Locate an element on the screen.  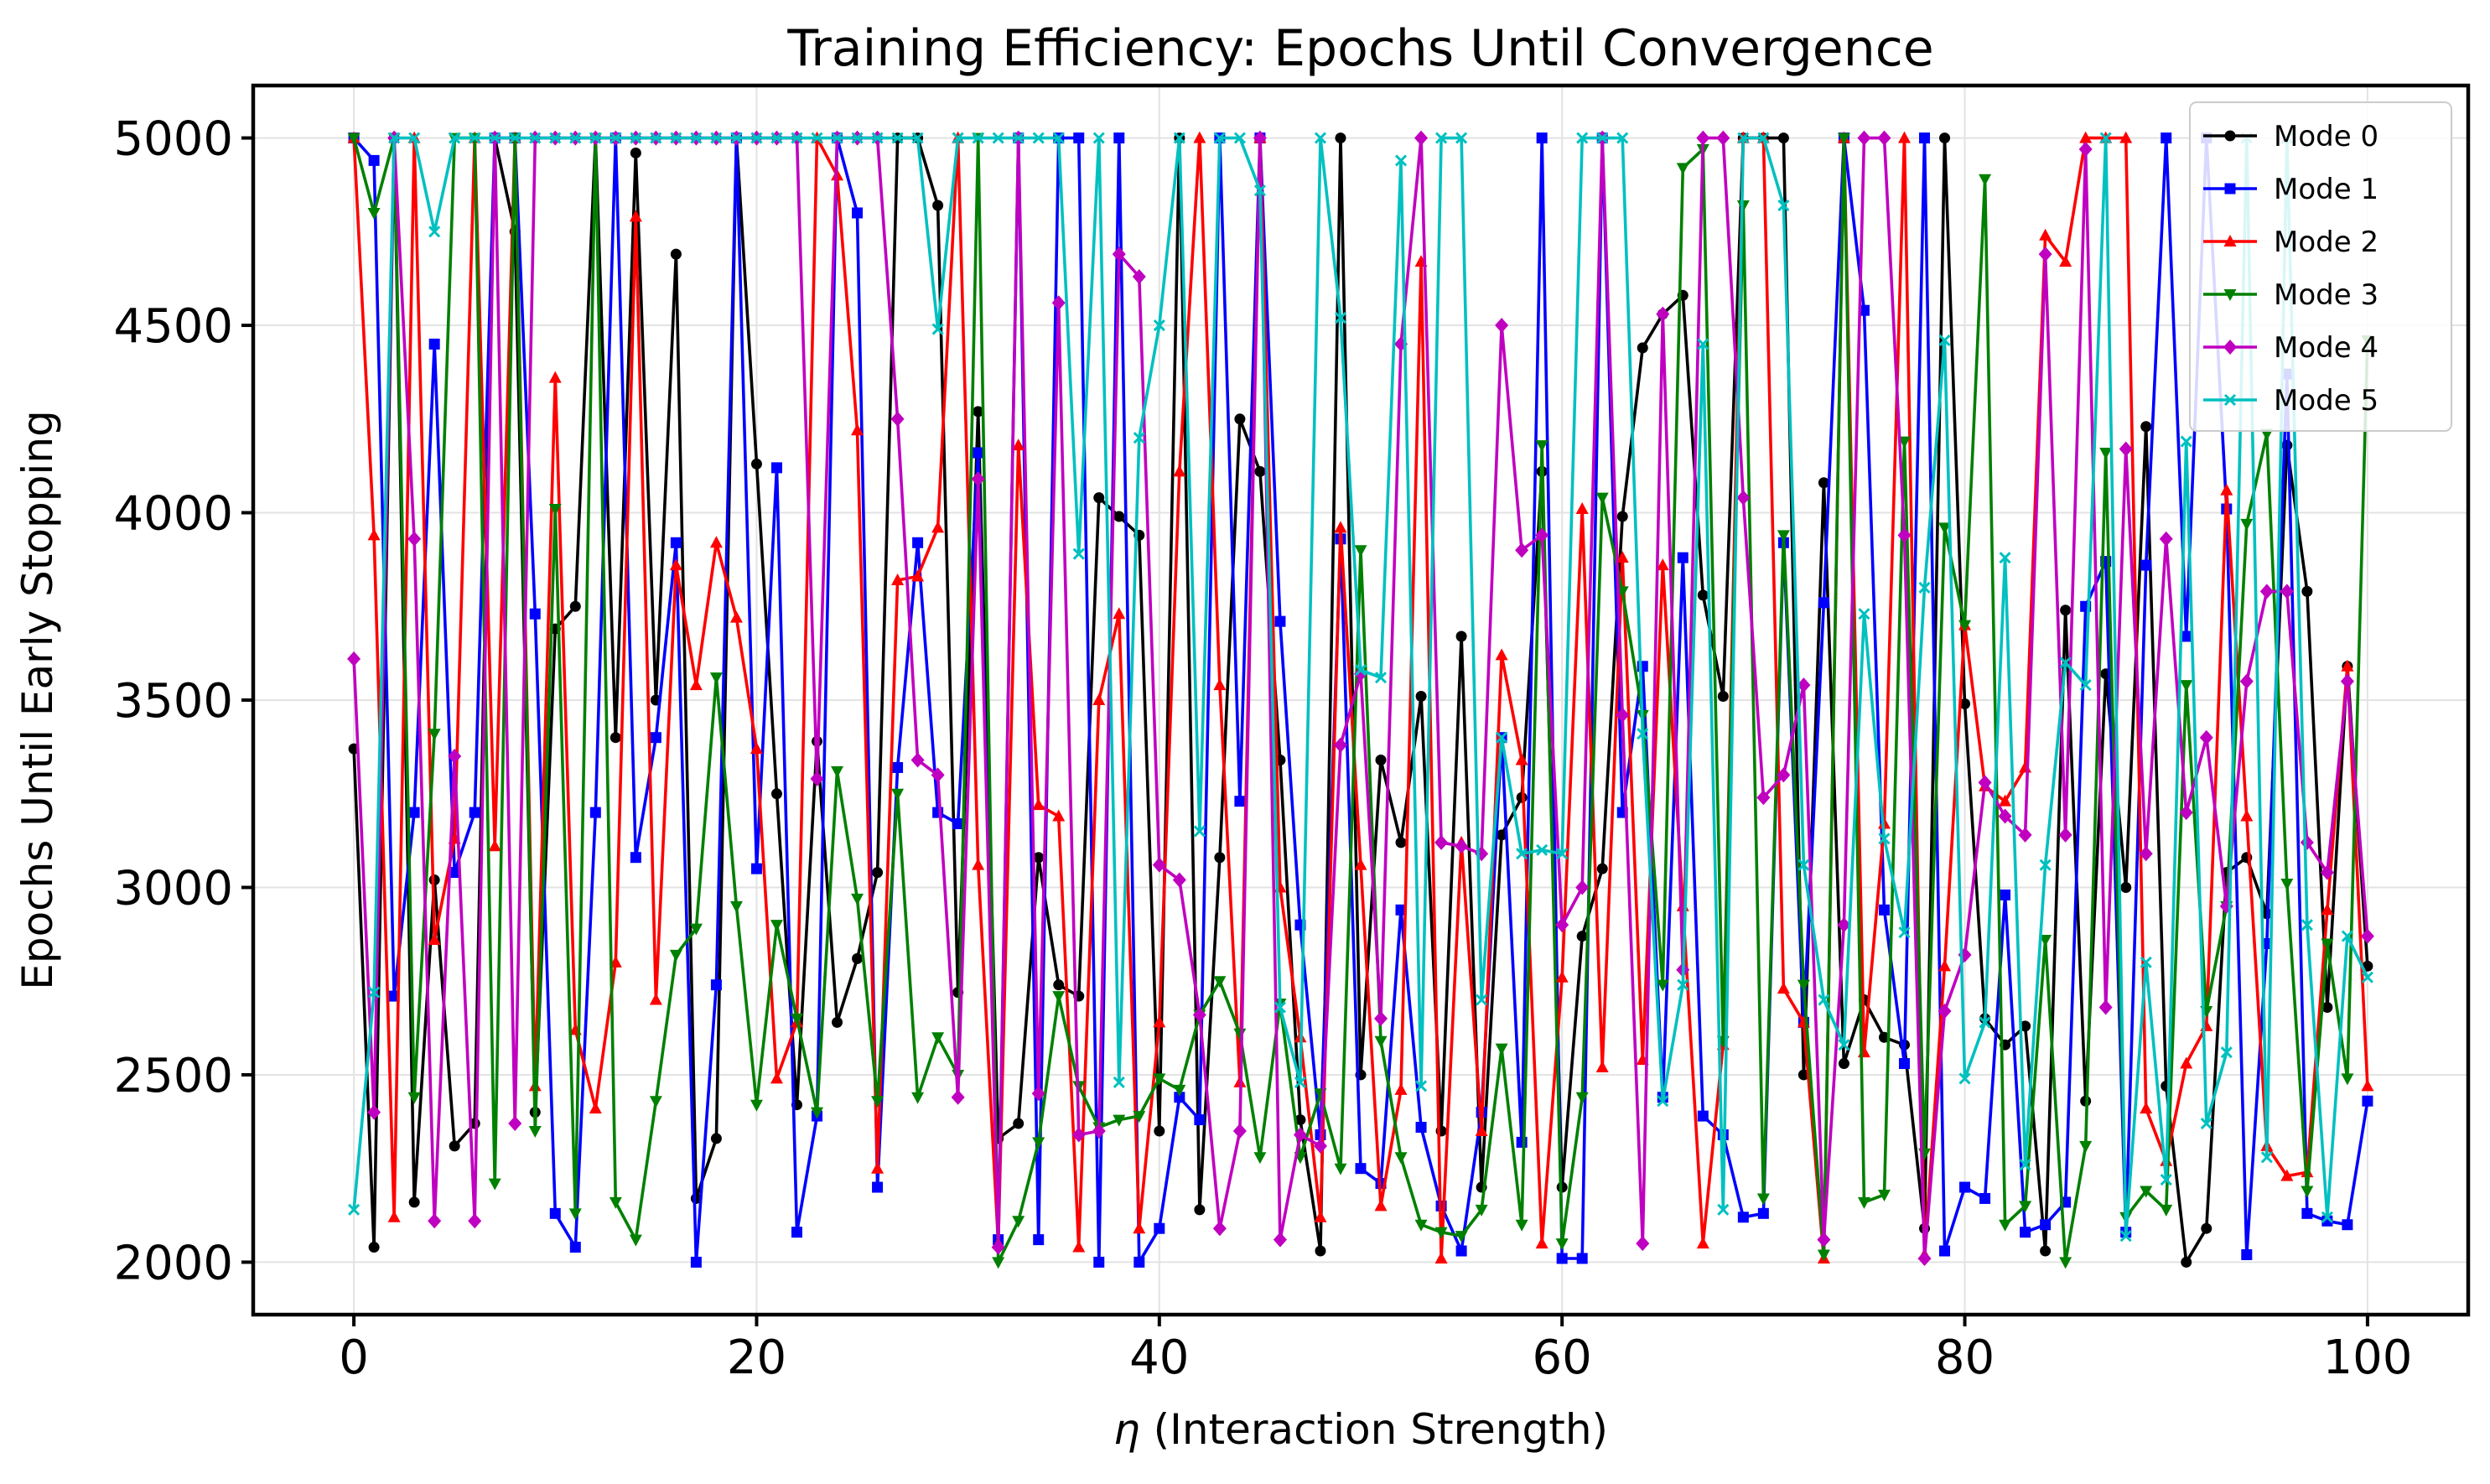
legend-label: Mode 3 is located at coordinates (2326, 295).